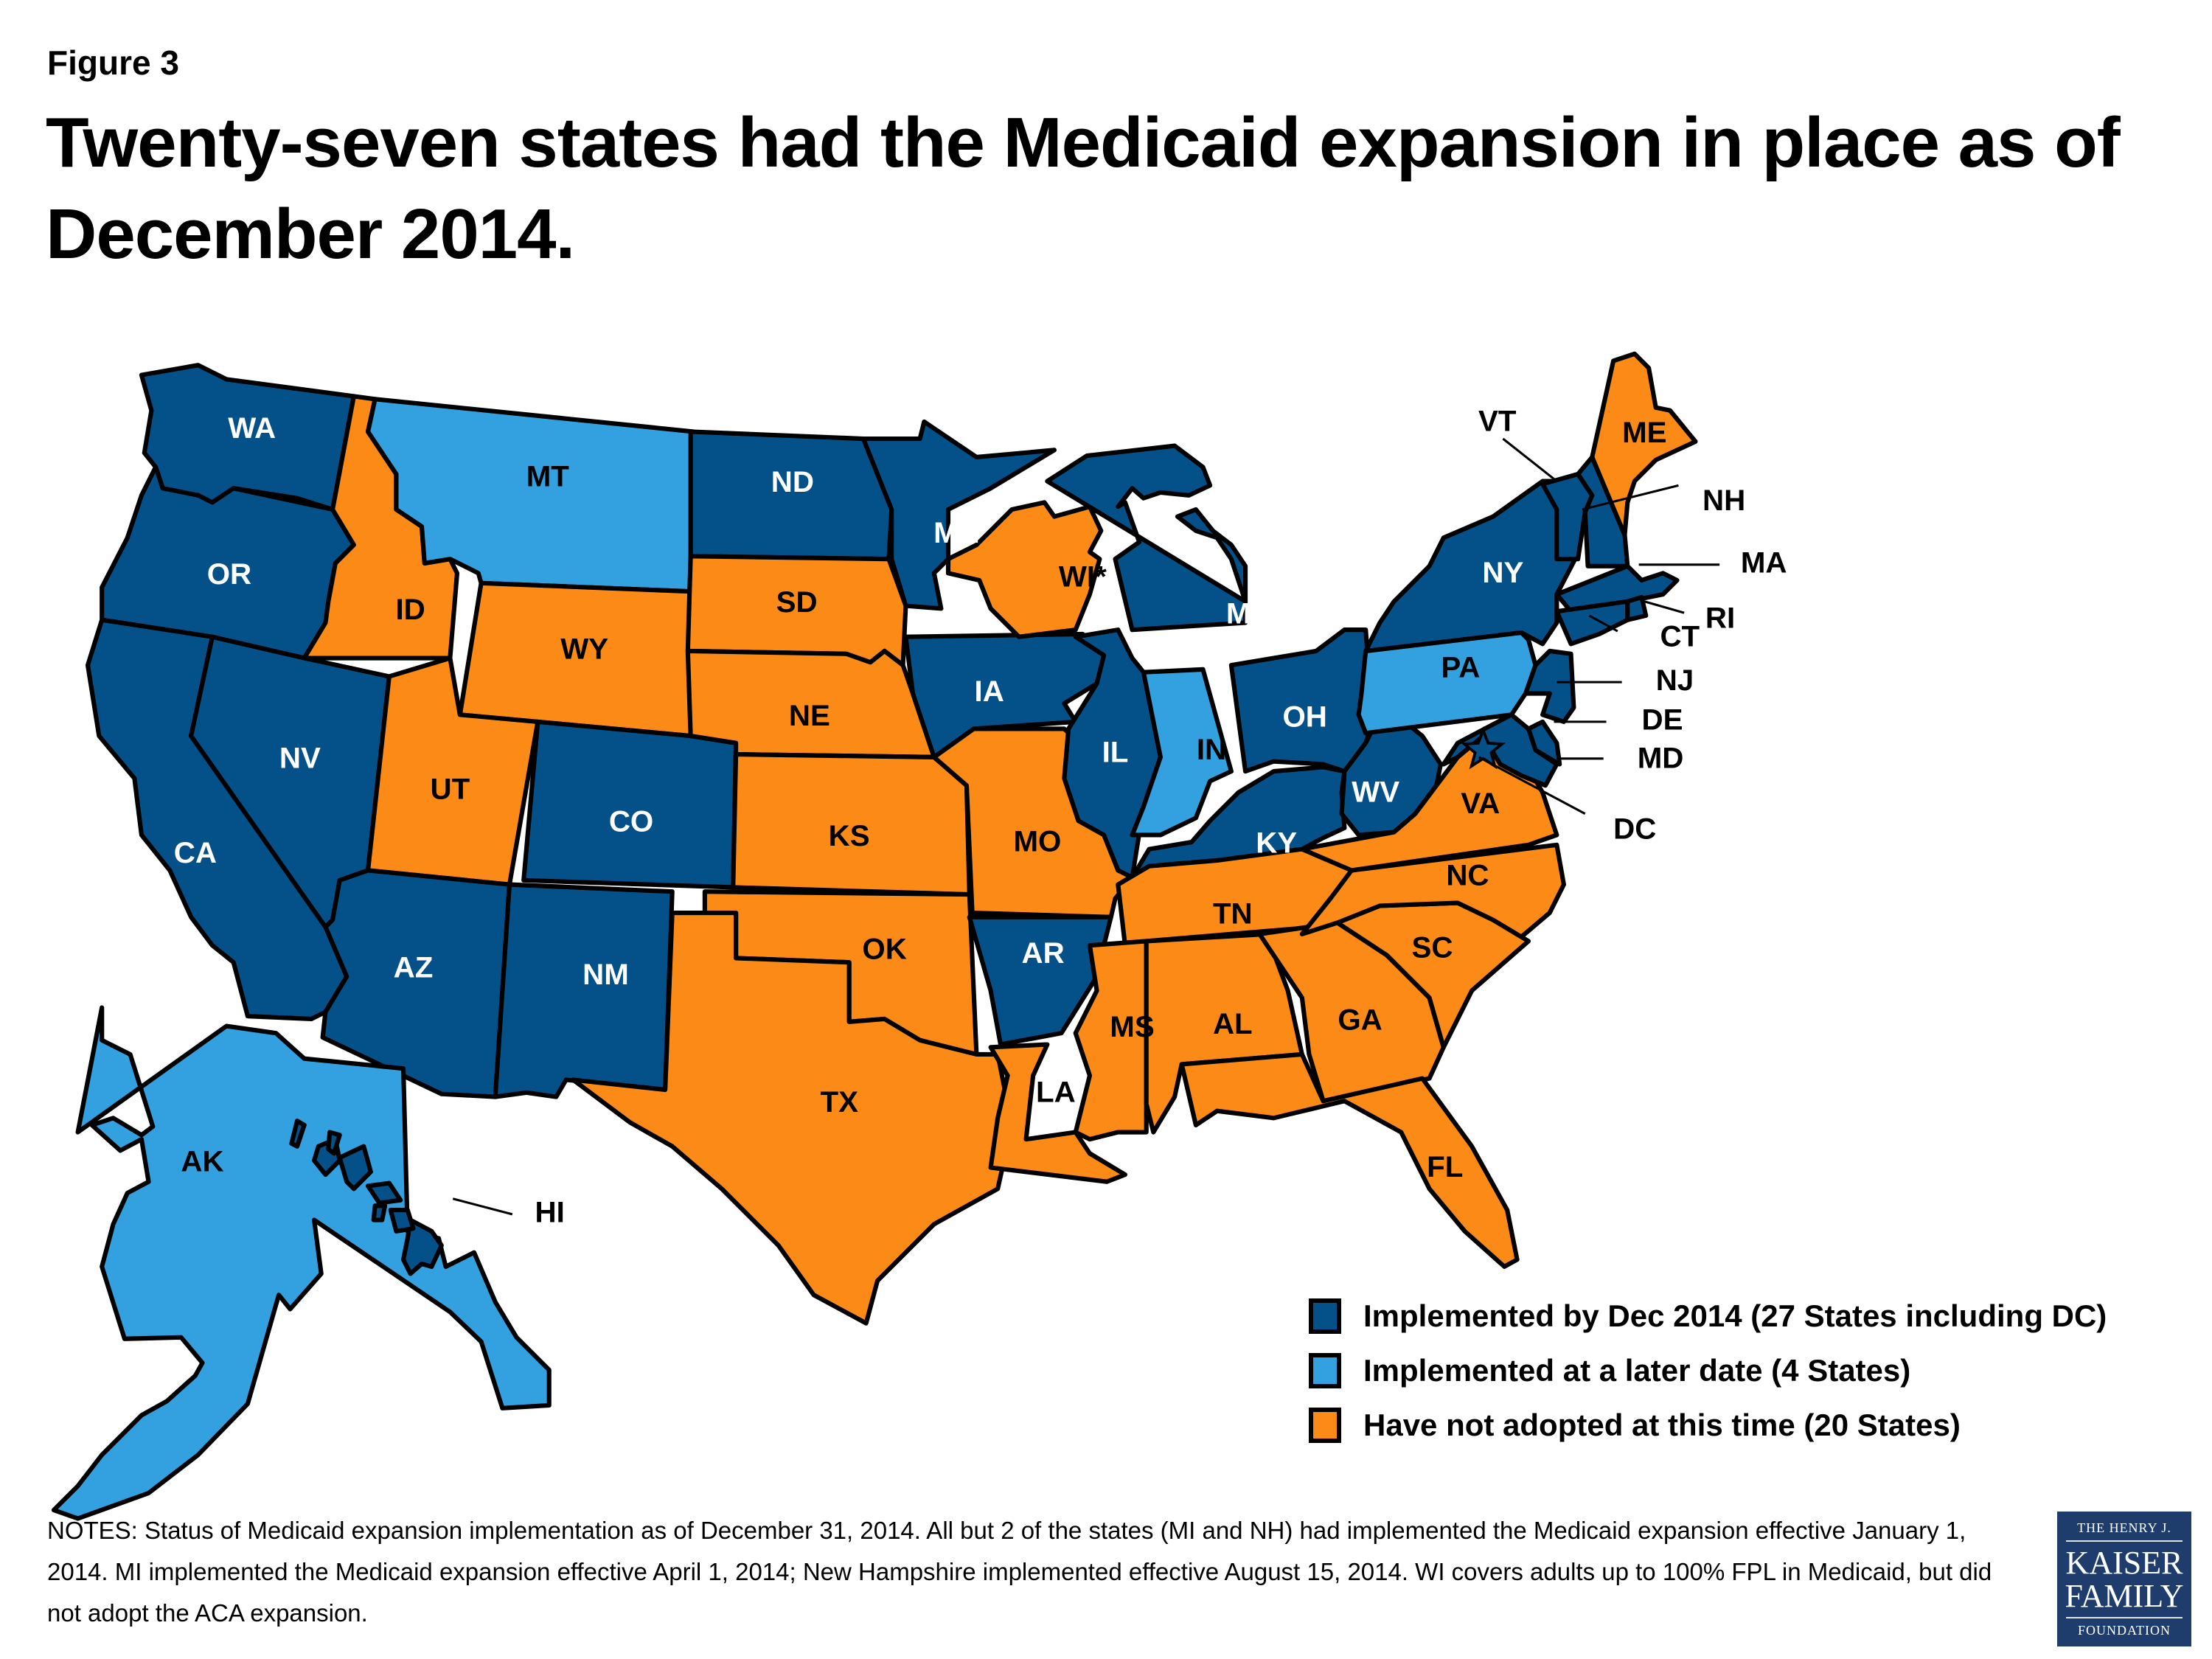  What do you see at coordinates (1603, 623) in the screenshot?
I see `leader-line-ct` at bounding box center [1603, 623].